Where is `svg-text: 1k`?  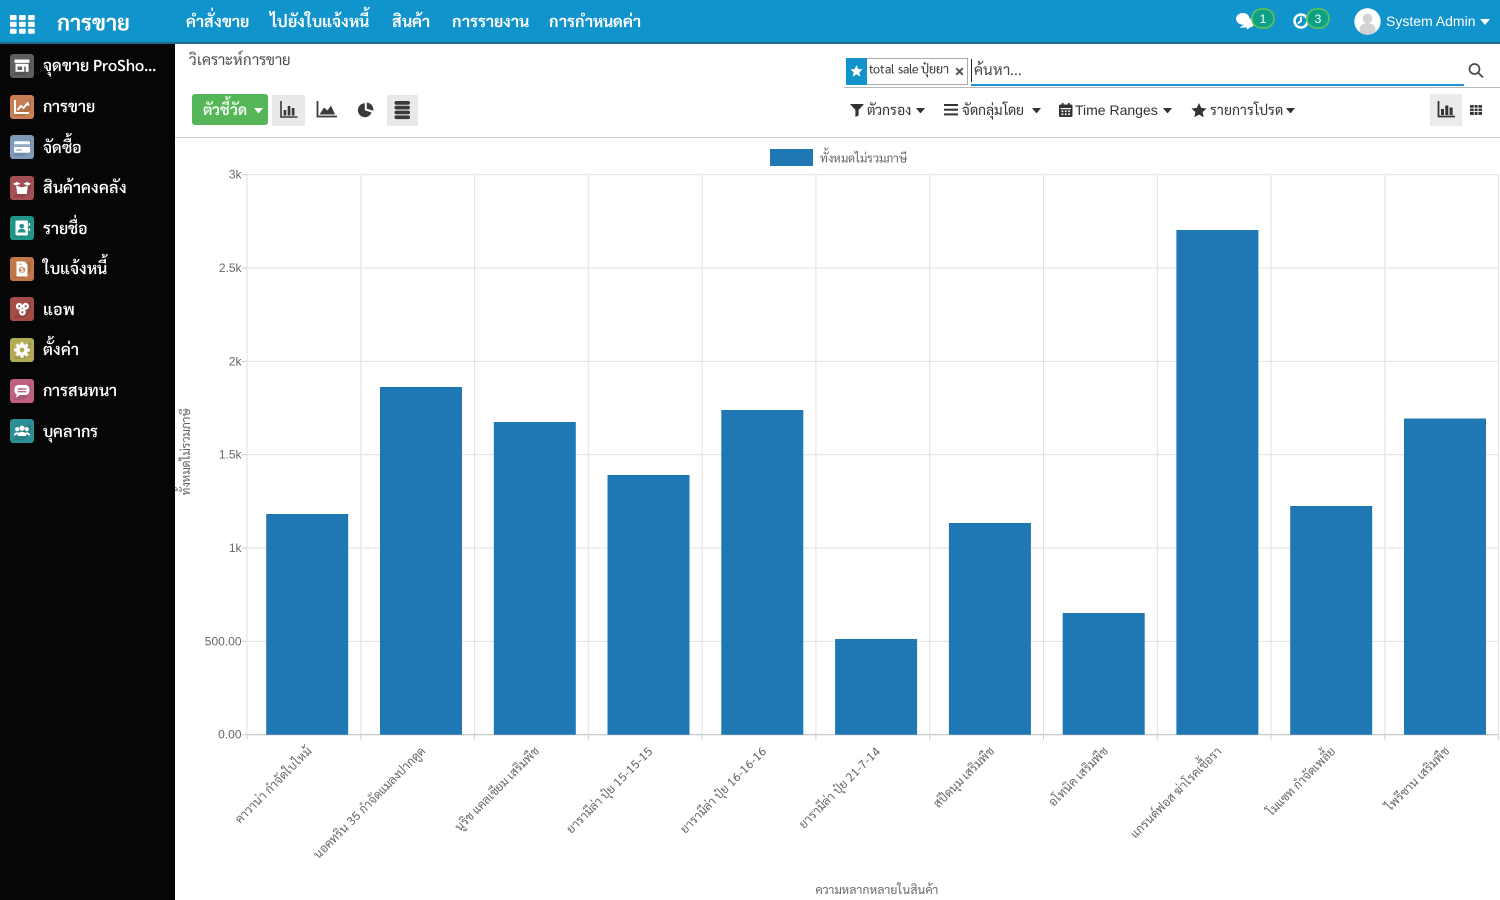
svg-text: 1k is located at coordinates (236, 548).